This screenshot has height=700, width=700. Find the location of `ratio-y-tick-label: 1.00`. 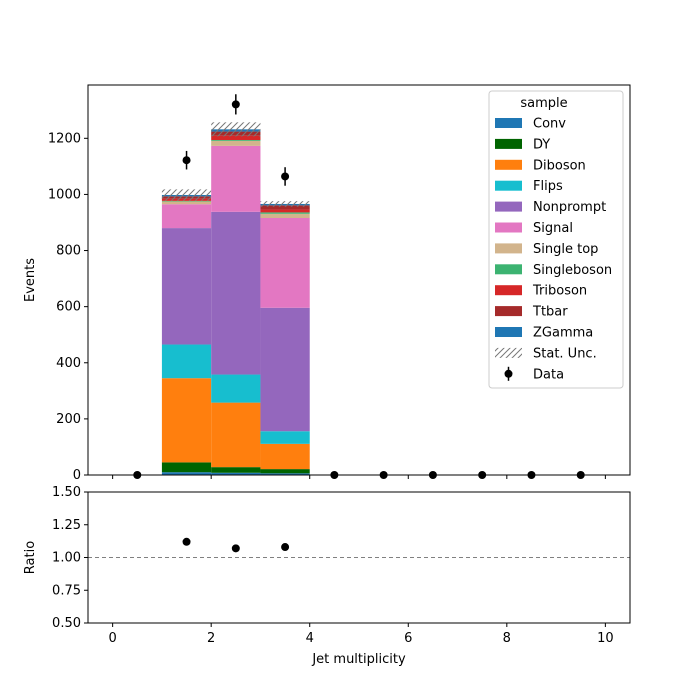

ratio-y-tick-label: 1.00 is located at coordinates (66, 558).